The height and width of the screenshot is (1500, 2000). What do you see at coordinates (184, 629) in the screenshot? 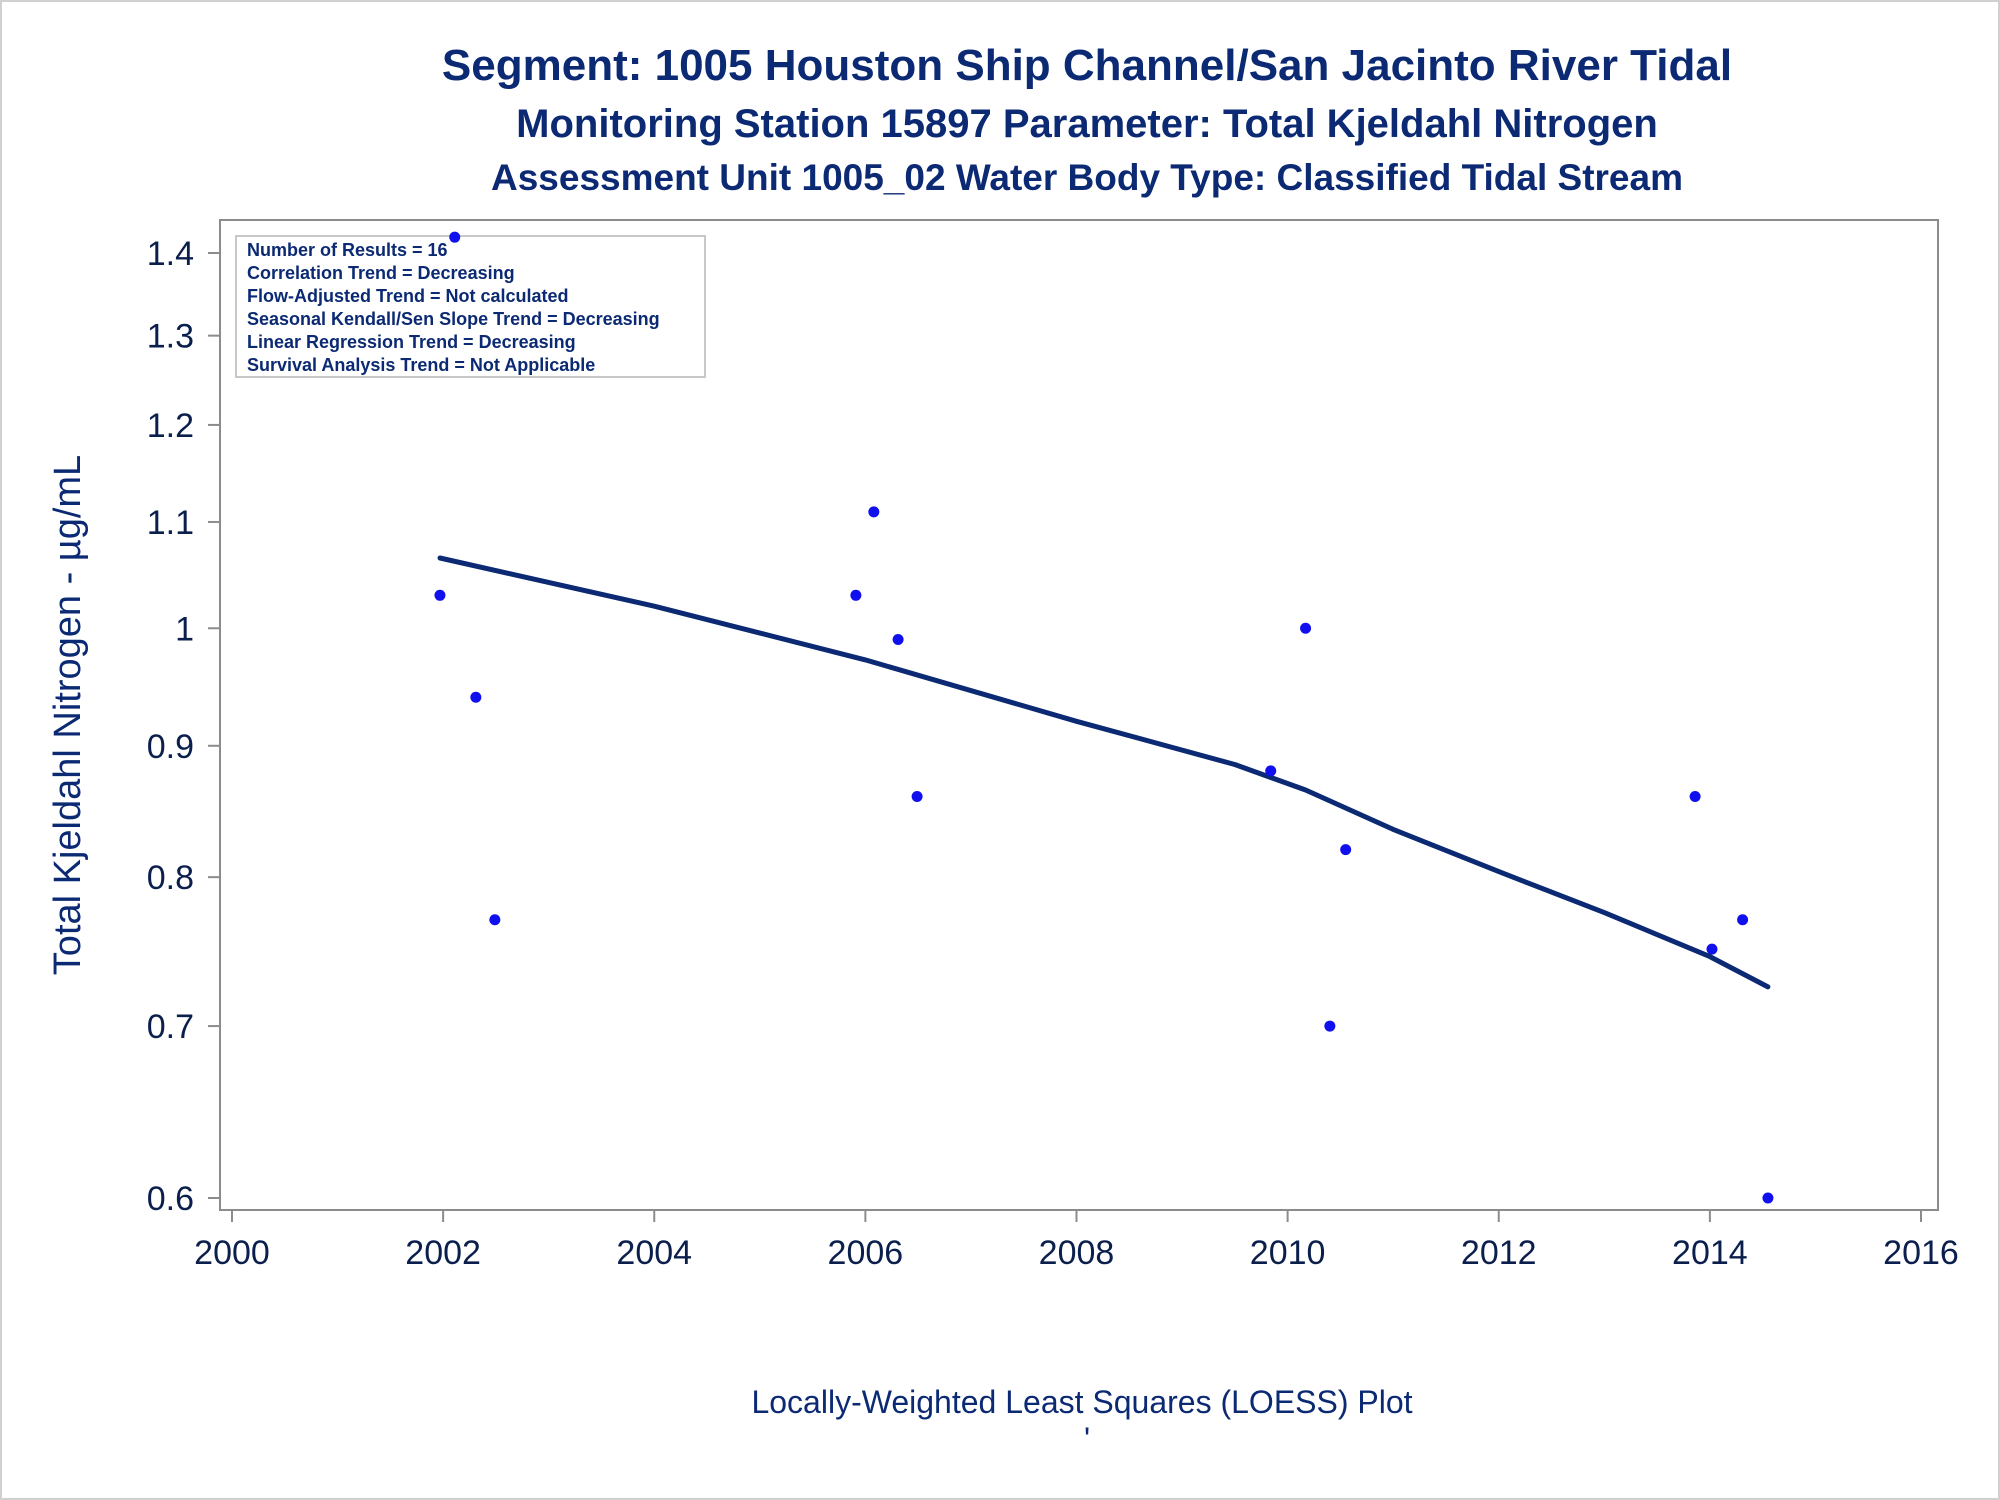
I see `y-tick-label: 1` at bounding box center [184, 629].